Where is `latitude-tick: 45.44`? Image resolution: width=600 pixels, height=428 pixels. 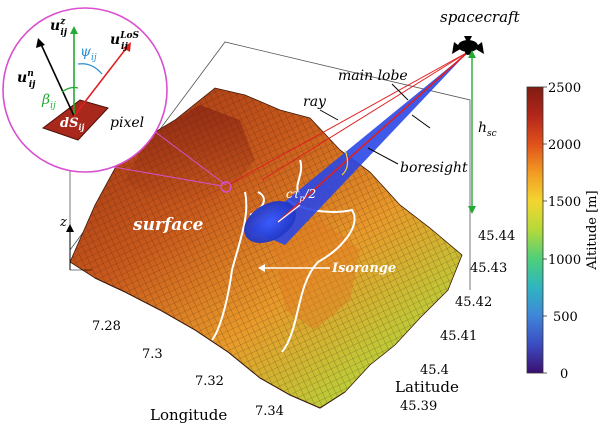 latitude-tick: 45.44 is located at coordinates (496, 236).